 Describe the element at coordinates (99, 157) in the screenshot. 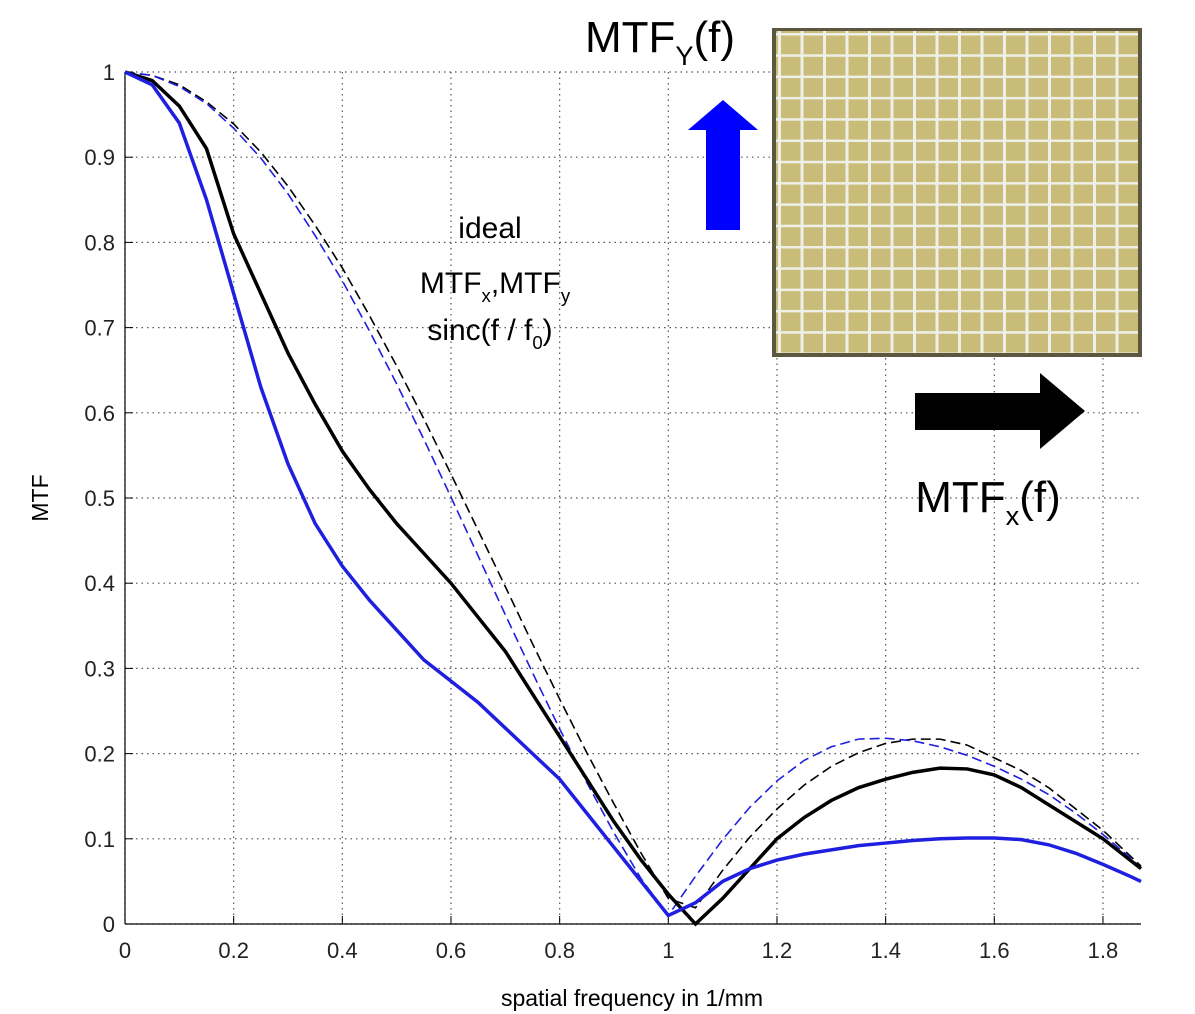

I see `y-tick-label: 0.9` at that location.